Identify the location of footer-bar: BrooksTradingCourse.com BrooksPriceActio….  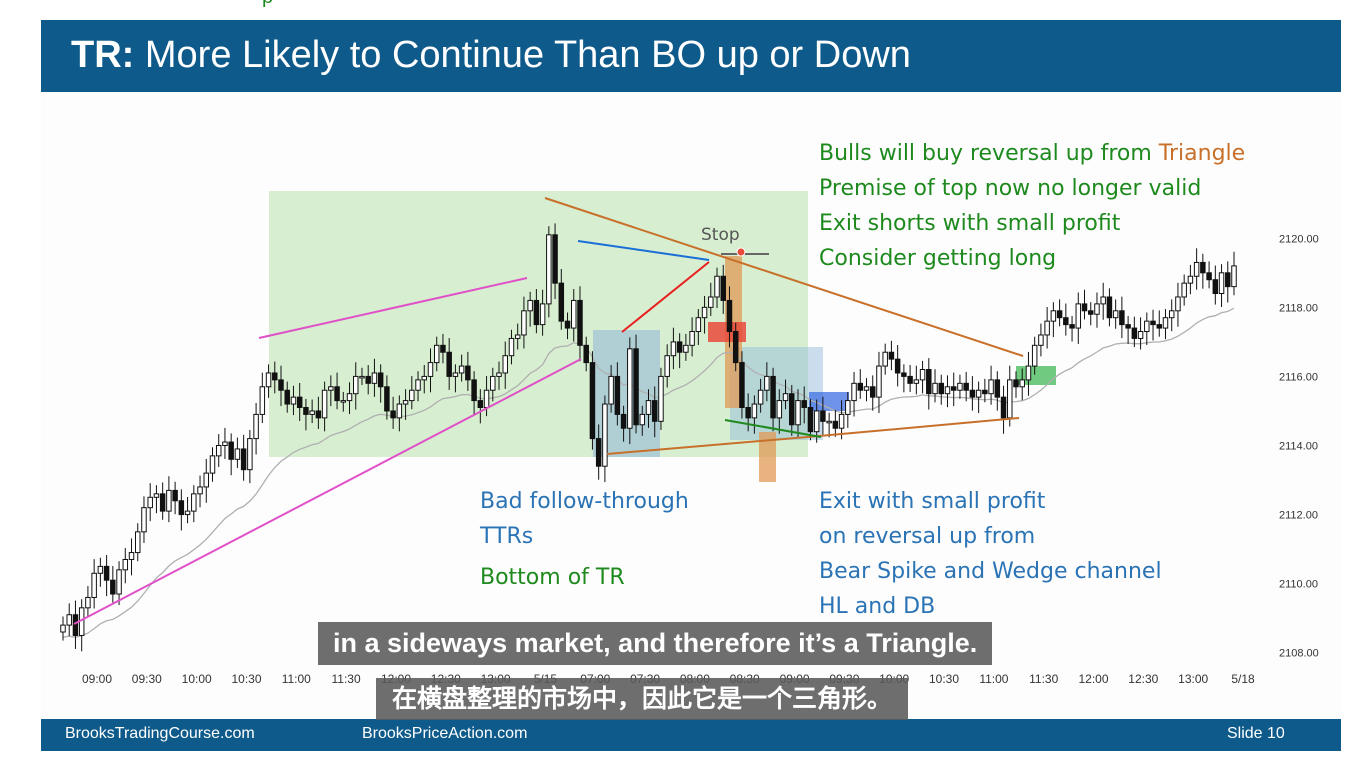
(691, 735).